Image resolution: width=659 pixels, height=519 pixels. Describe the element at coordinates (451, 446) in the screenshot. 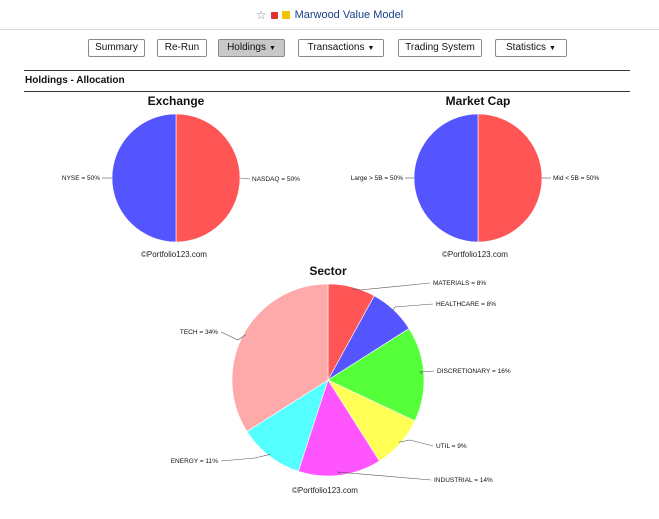

I see `chart2-label-3: UTIL = 9%` at that location.